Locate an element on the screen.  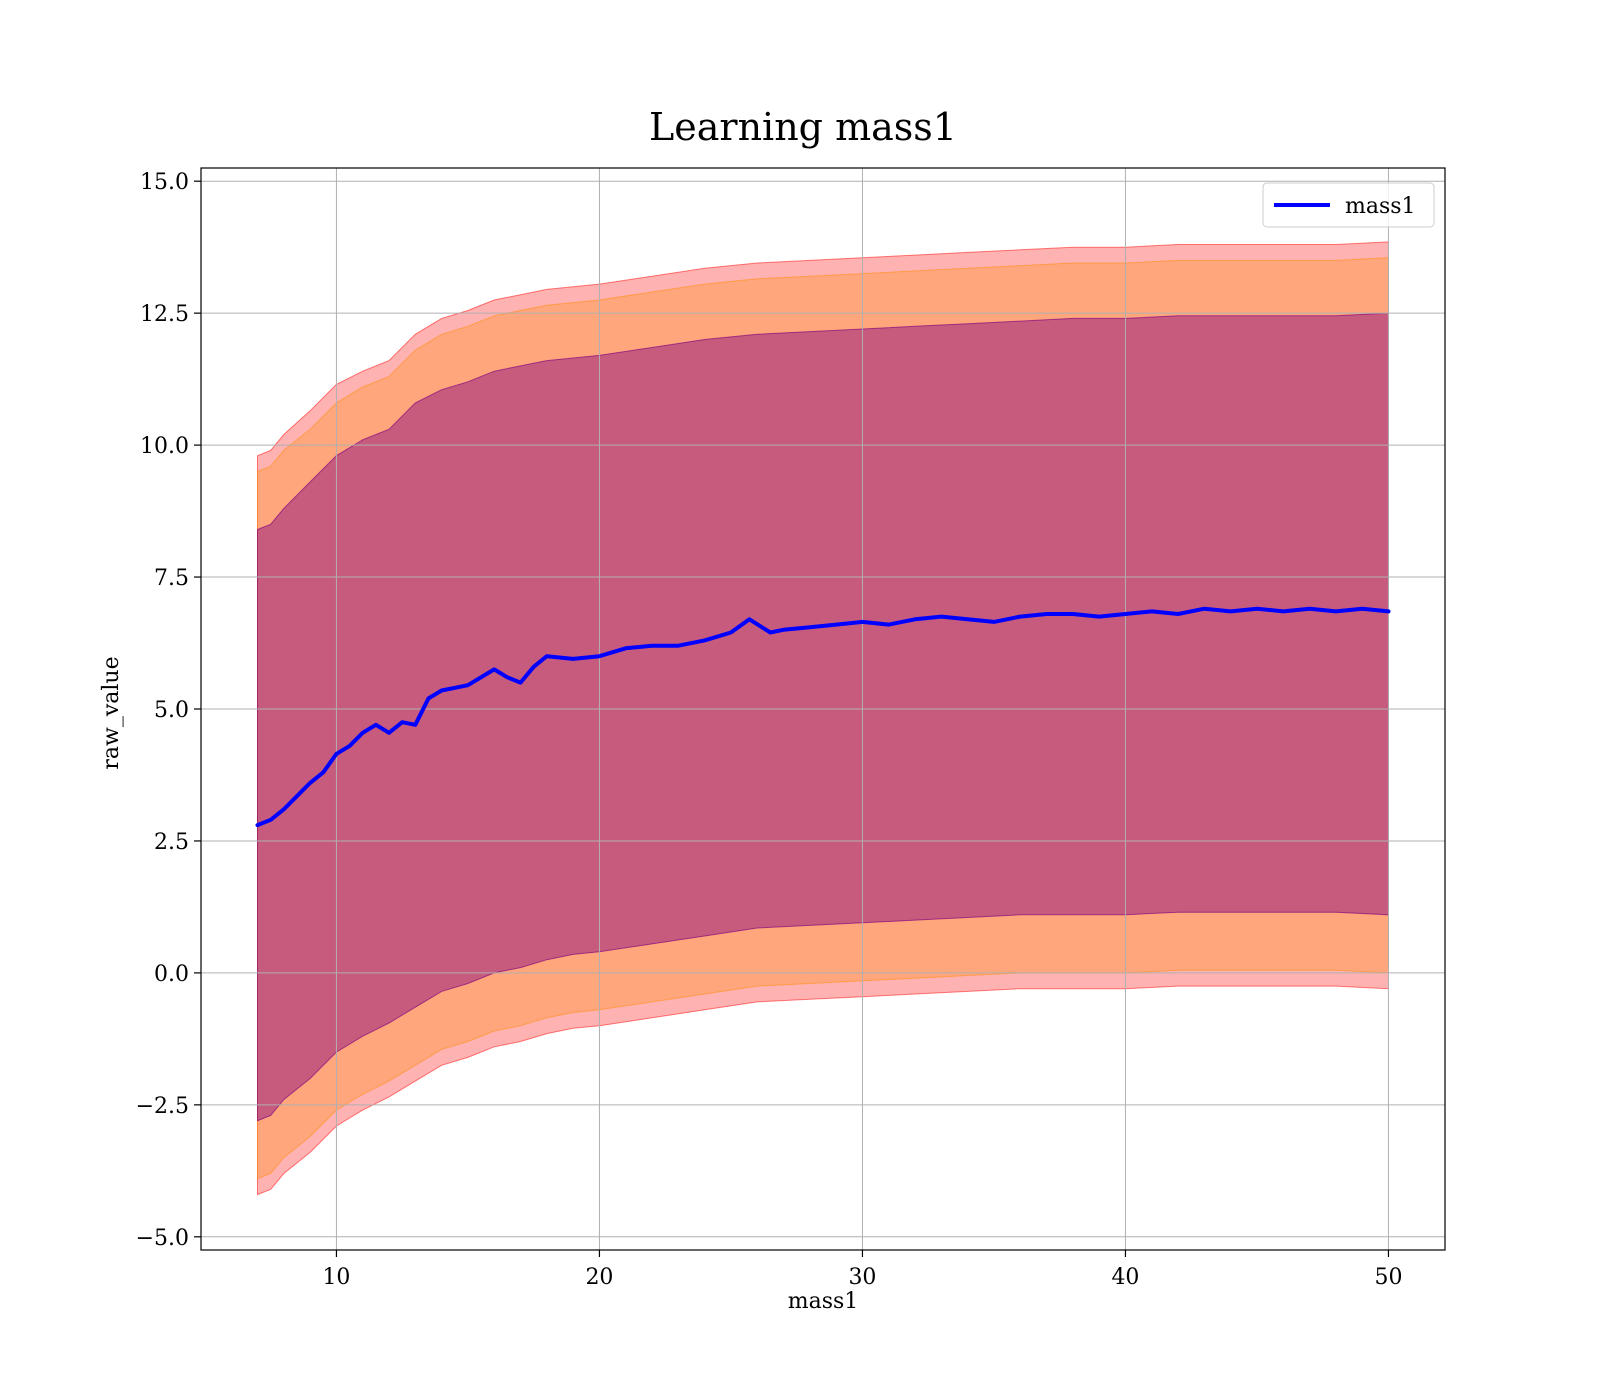
legend: mass1 is located at coordinates (1348, 205).